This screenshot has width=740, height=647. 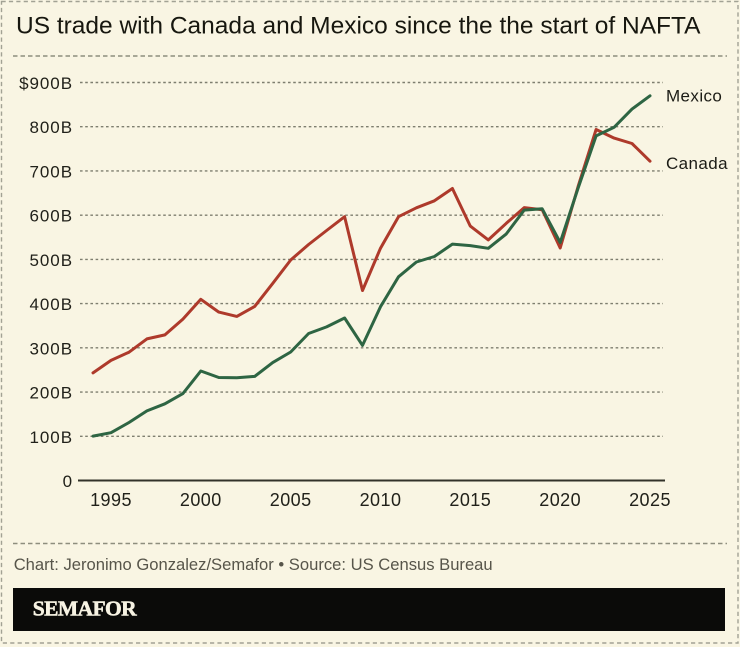 What do you see at coordinates (51, 216) in the screenshot?
I see `svg-text: 600B` at bounding box center [51, 216].